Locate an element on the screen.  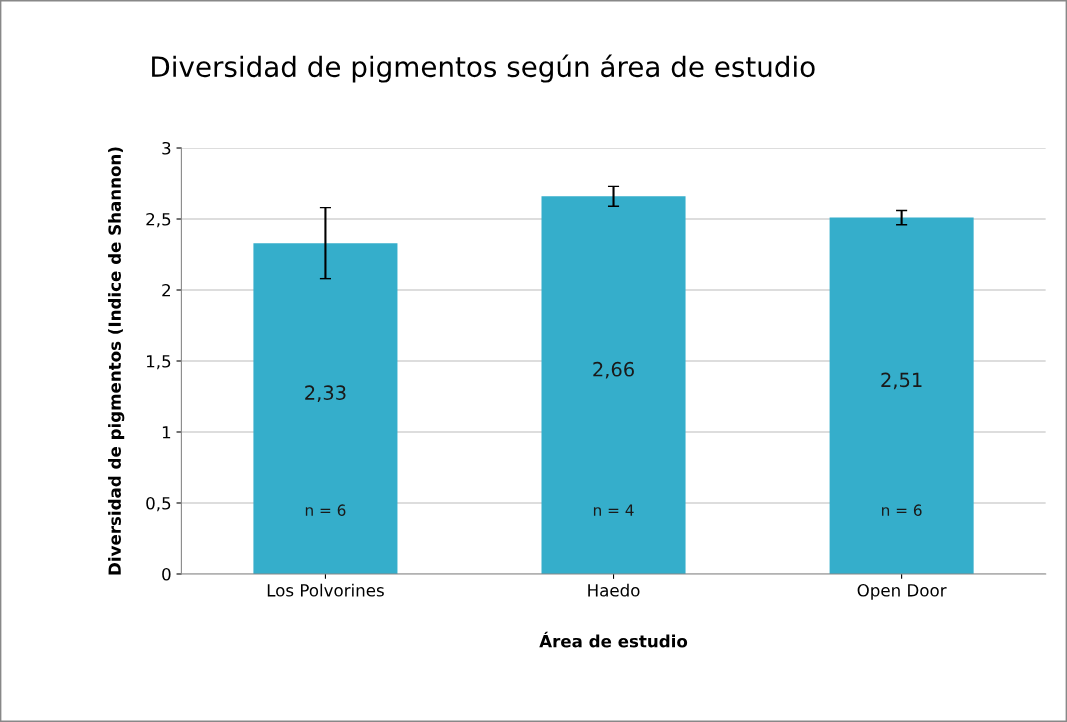
y-axis-title: Diversidad de pigmentos (Indice de Shannon) is located at coordinates (116, 361).